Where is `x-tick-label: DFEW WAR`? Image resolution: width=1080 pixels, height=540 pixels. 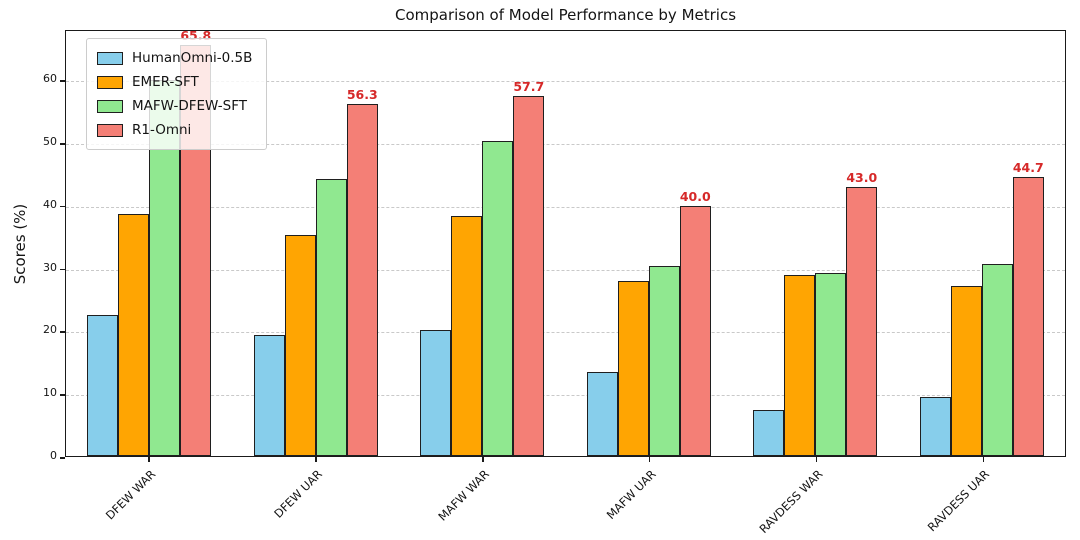 x-tick-label: DFEW WAR is located at coordinates (130, 495).